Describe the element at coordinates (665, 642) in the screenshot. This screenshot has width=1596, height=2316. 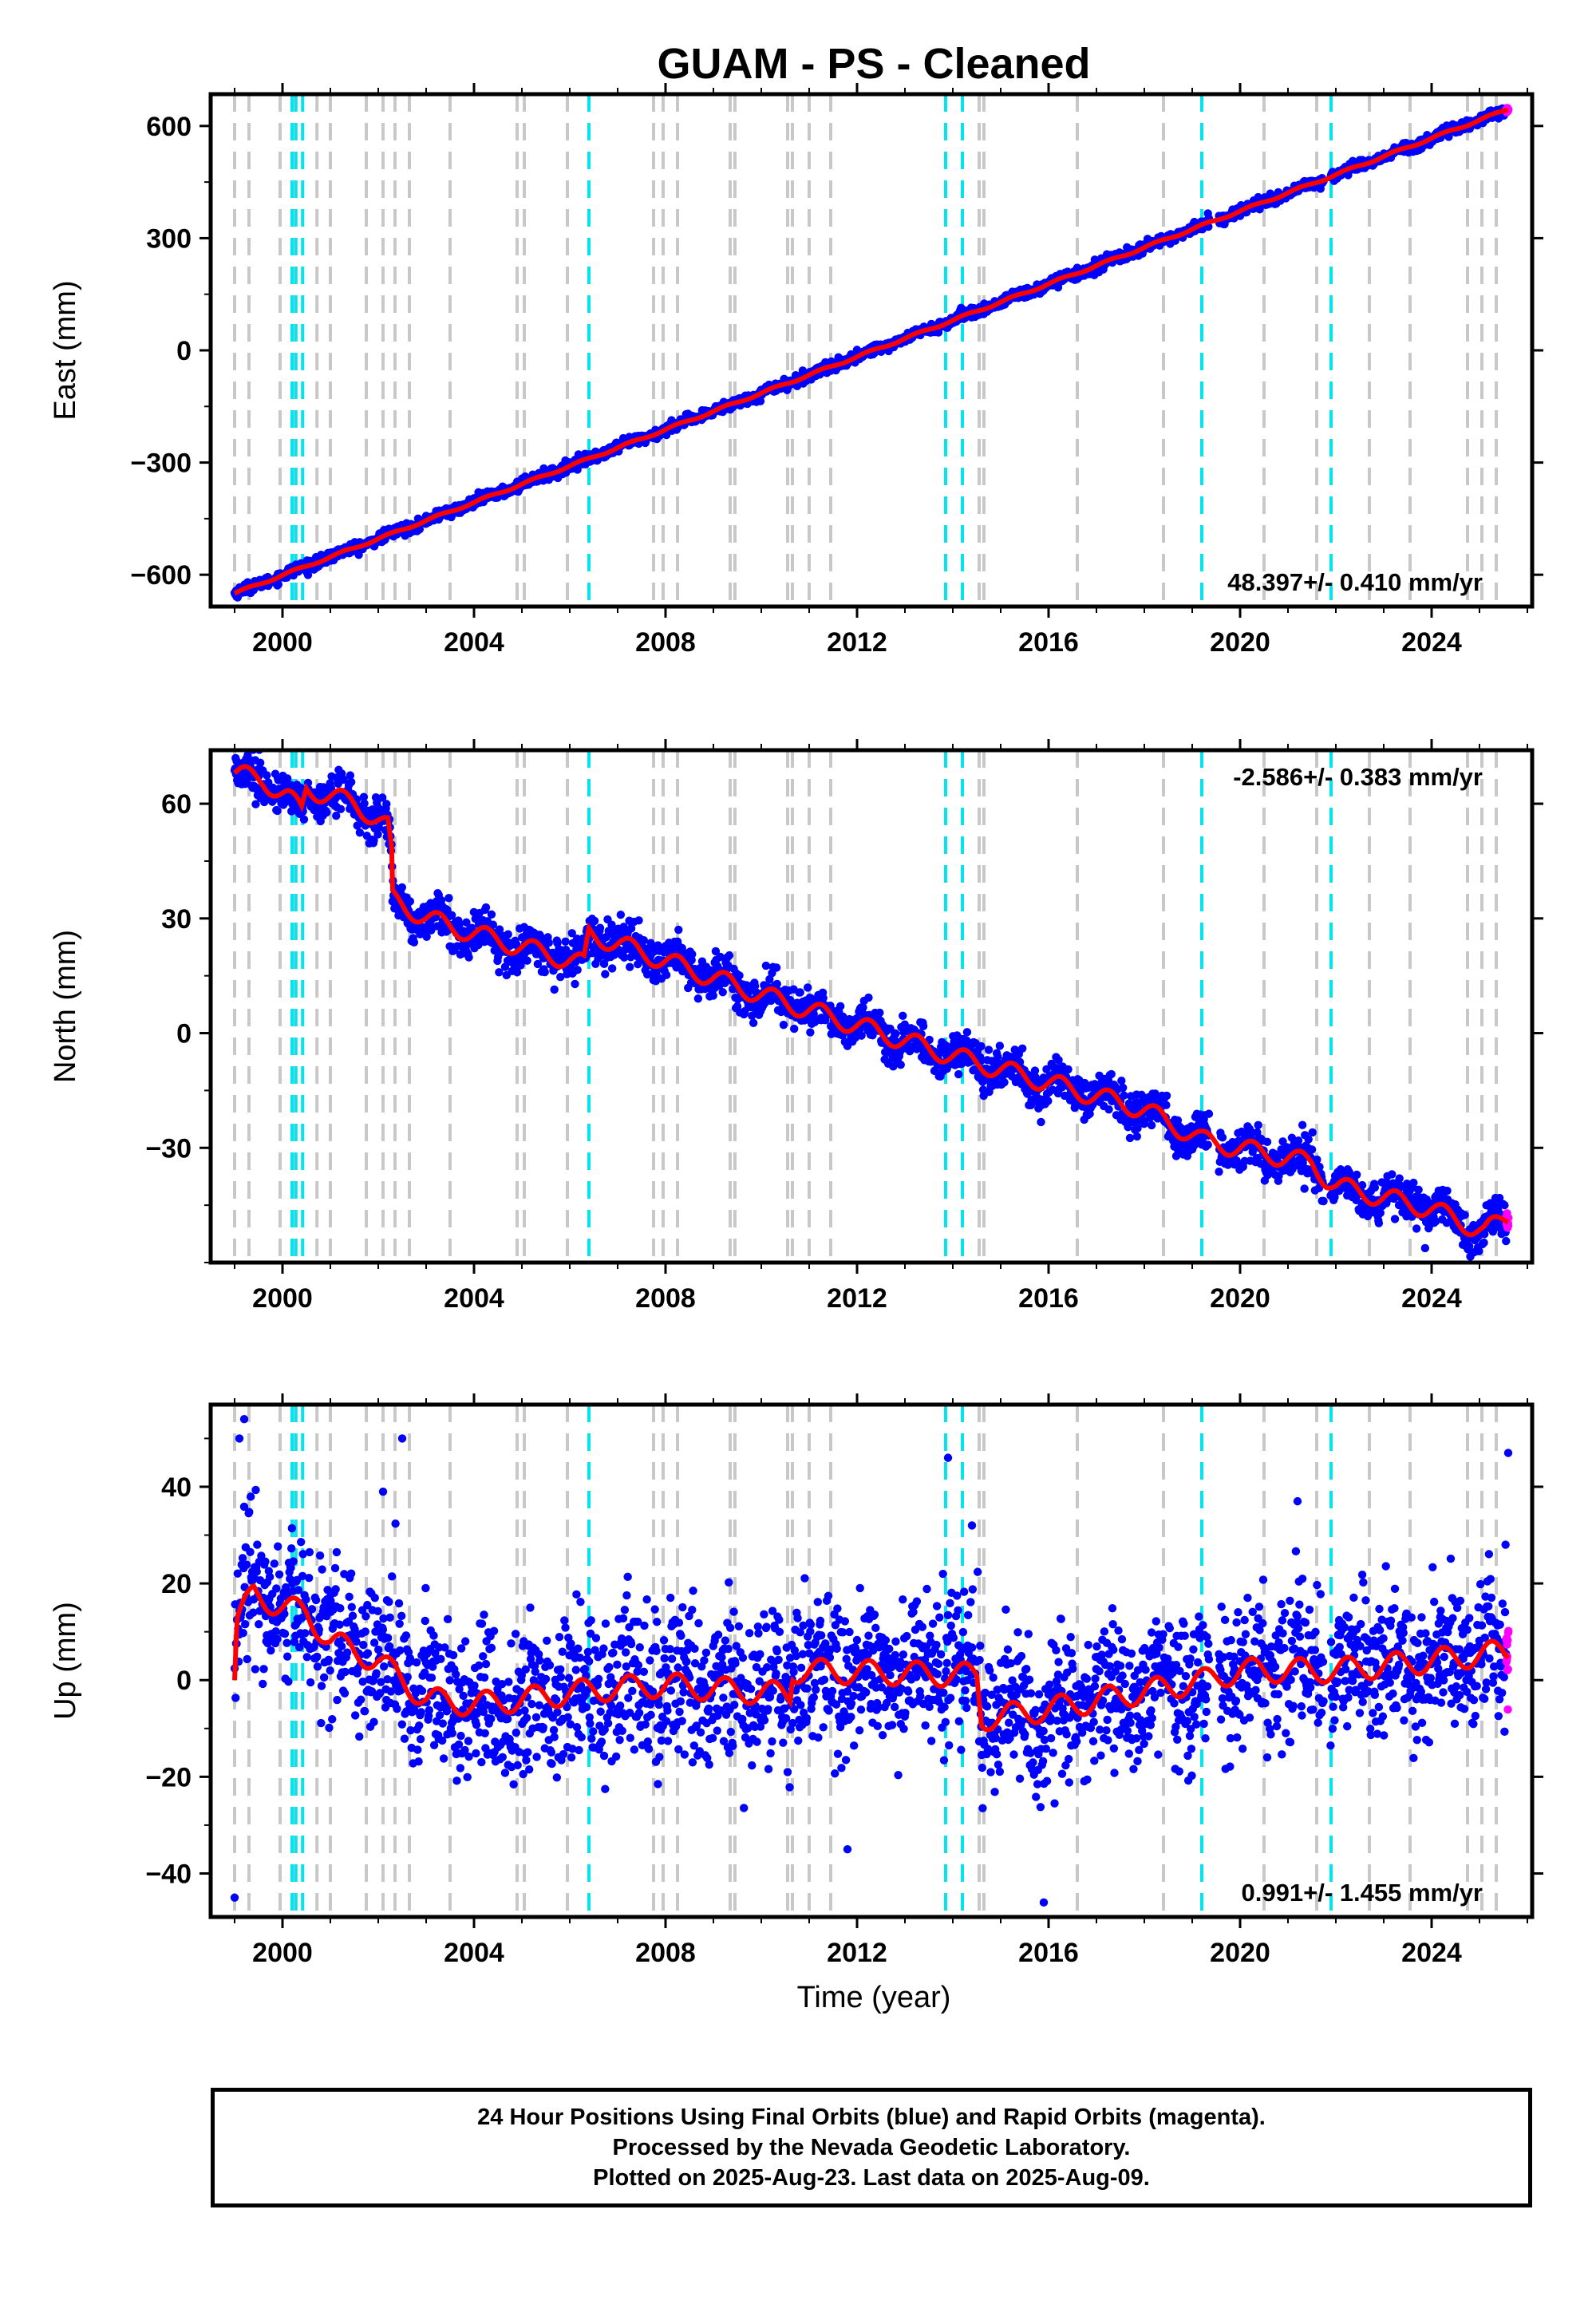
I see `x-tick-label: 2008` at that location.